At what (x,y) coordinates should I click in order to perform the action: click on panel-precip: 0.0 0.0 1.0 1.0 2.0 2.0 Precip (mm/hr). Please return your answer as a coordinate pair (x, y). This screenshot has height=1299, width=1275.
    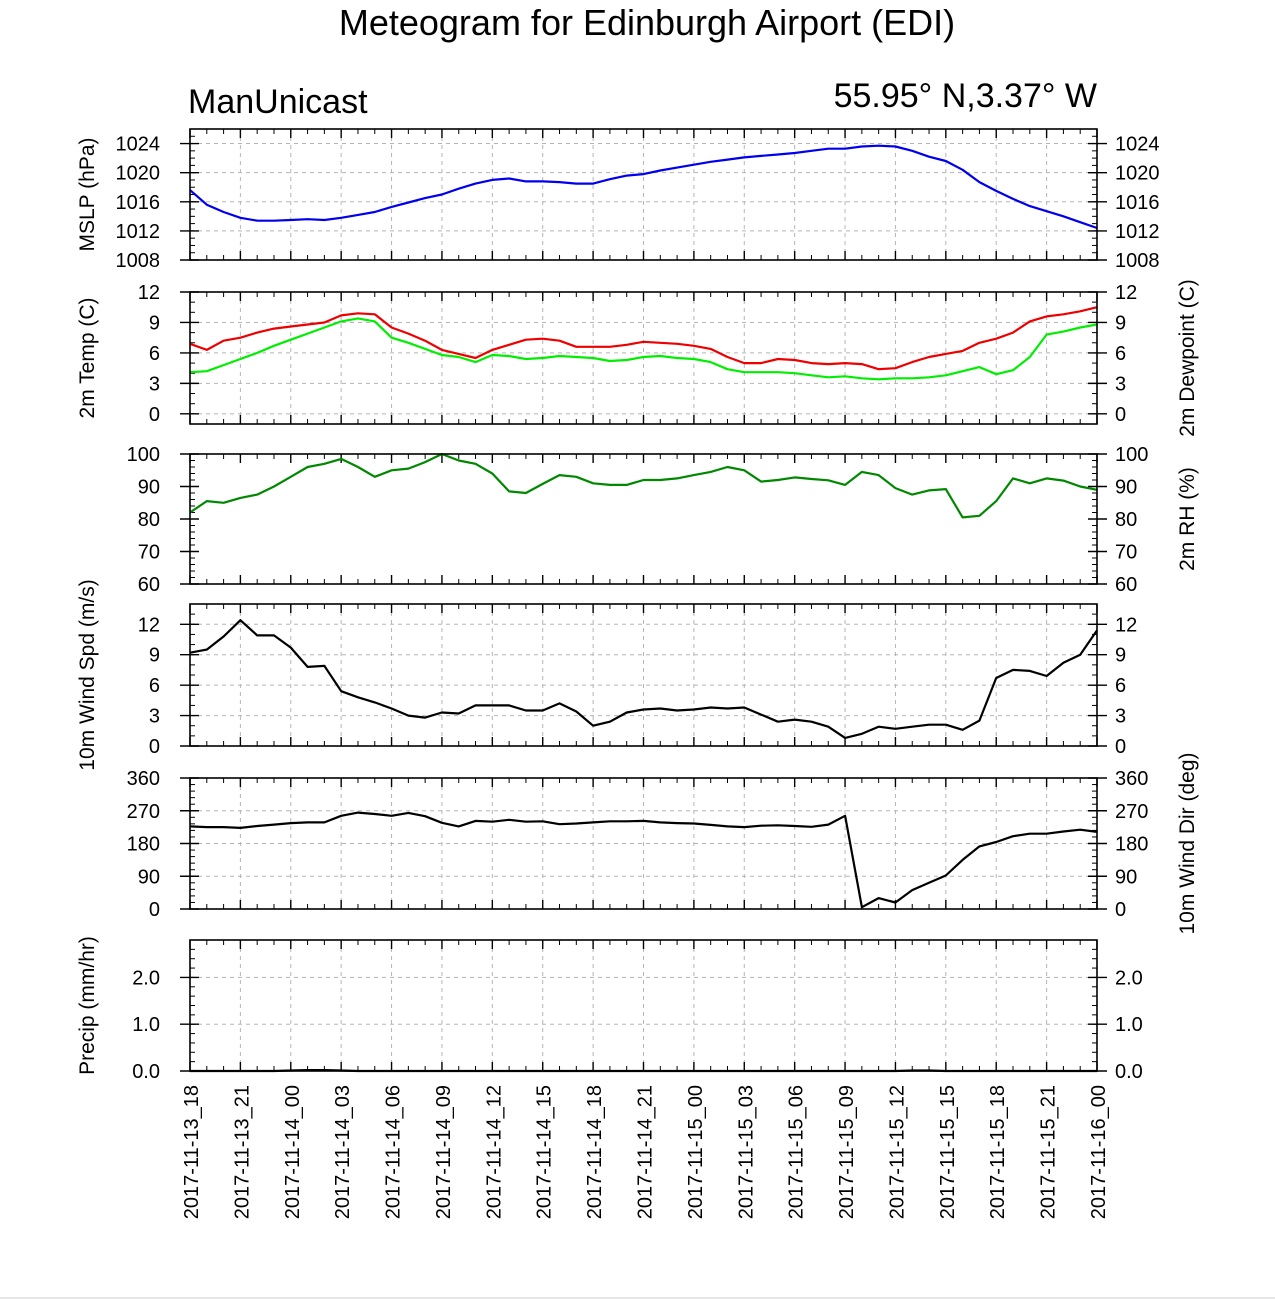
    Looking at the image, I should click on (609, 1009).